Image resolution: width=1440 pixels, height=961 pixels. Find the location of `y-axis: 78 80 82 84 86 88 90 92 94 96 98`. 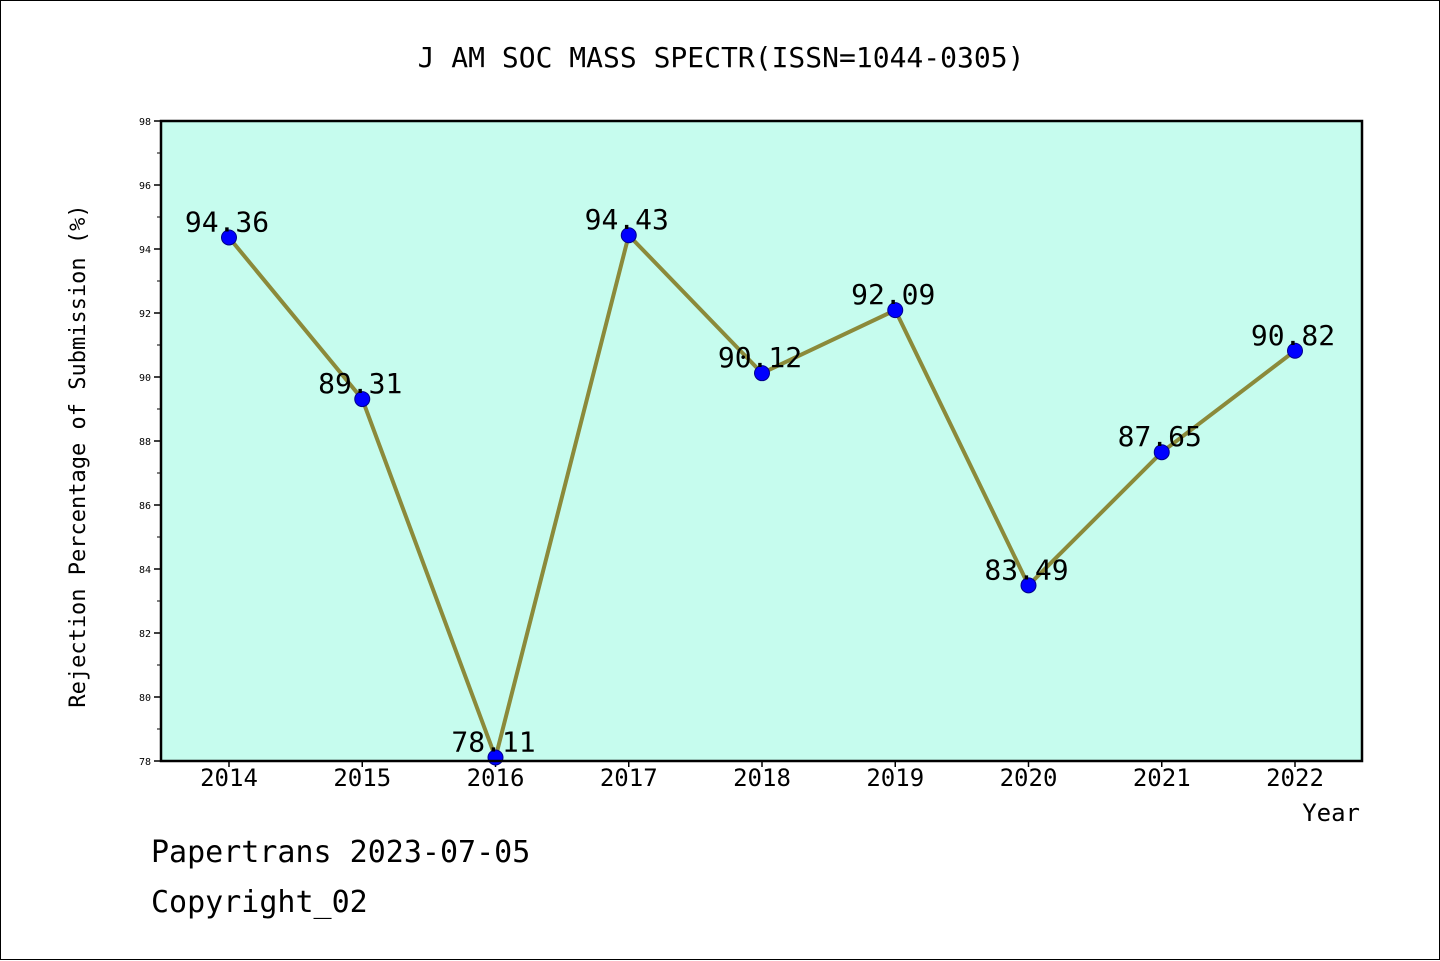

y-axis: 78 80 82 84 86 88 90 92 94 96 98 is located at coordinates (150, 442).